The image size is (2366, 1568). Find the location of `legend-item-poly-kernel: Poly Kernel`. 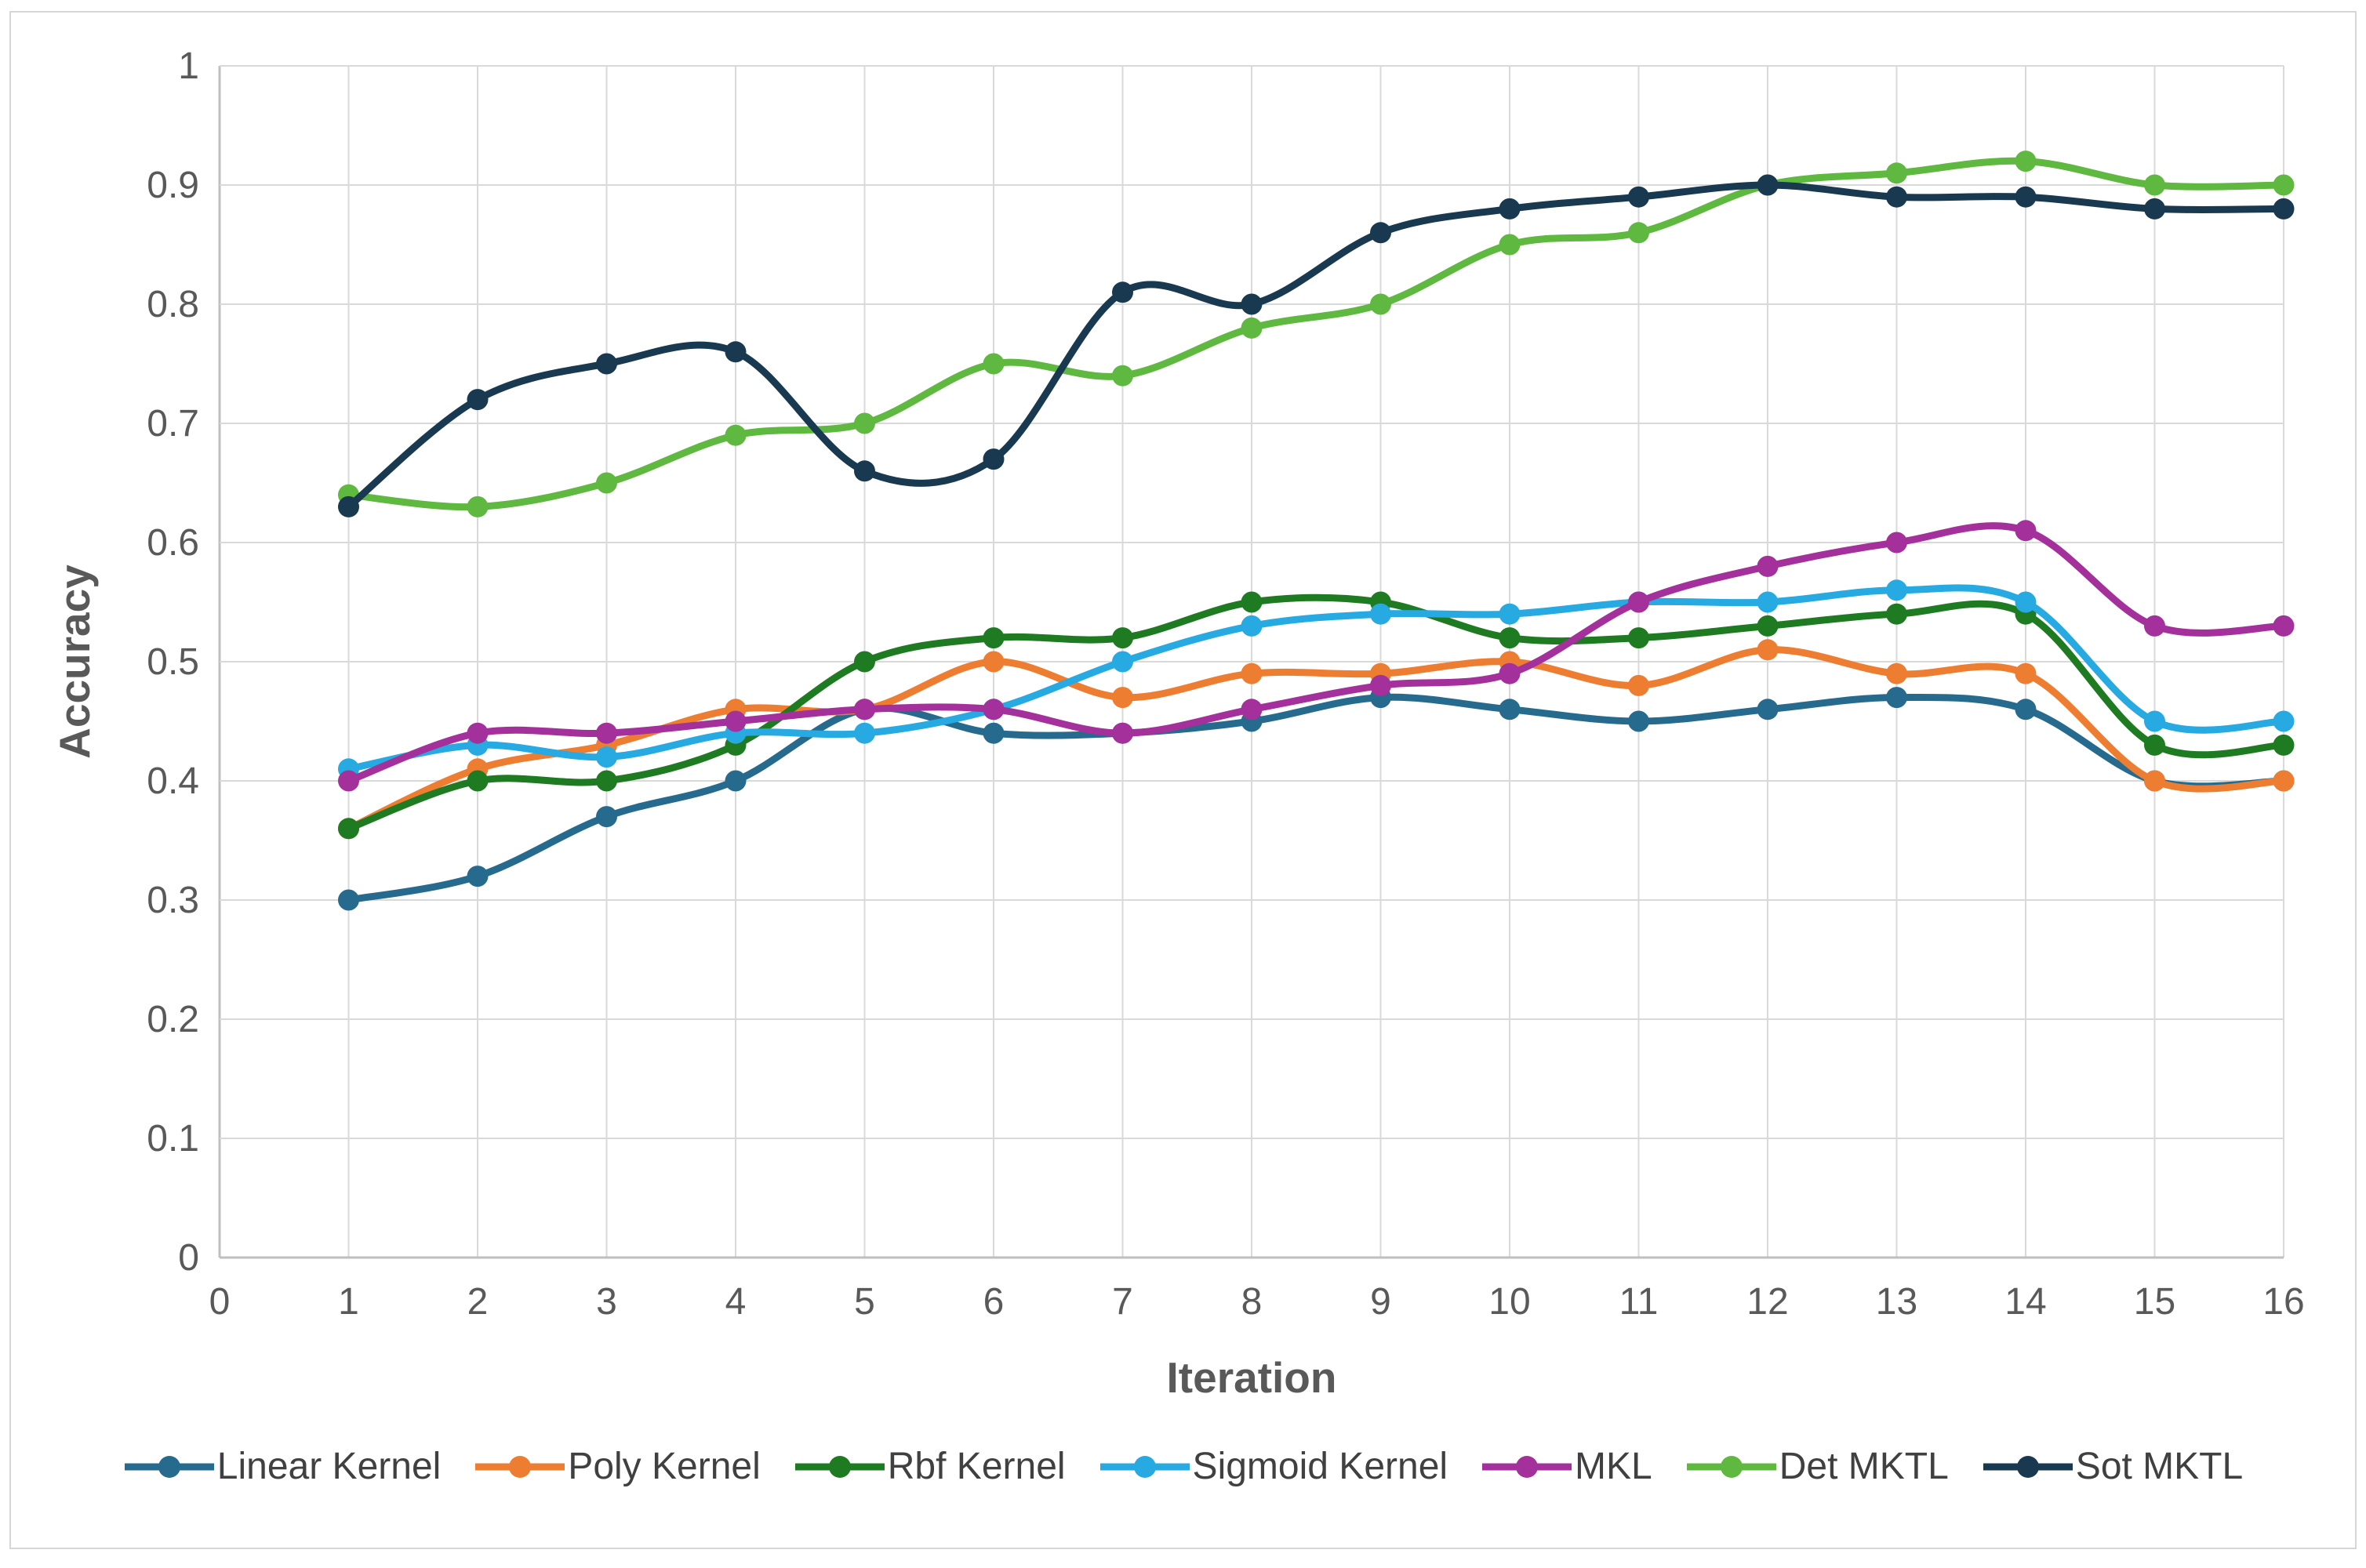

legend-item-poly-kernel: Poly Kernel is located at coordinates (617, 1466).